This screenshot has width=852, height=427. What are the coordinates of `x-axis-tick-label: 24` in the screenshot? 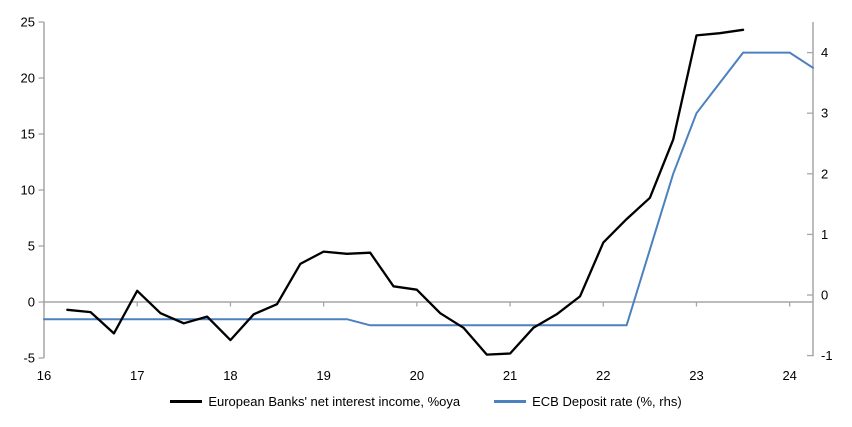 It's located at (789, 375).